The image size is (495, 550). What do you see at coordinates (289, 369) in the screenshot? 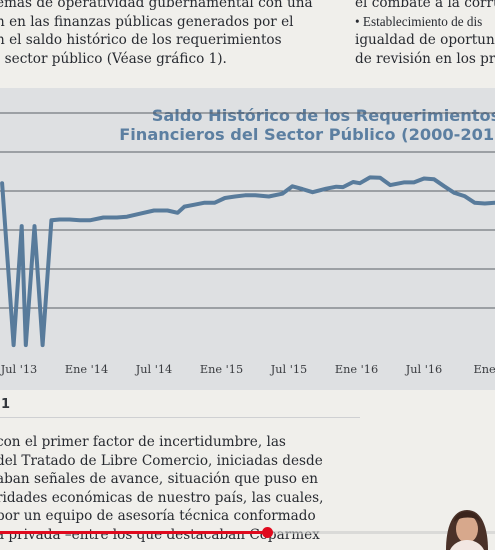
I see `x-tick-label: Jul '15` at bounding box center [289, 369].